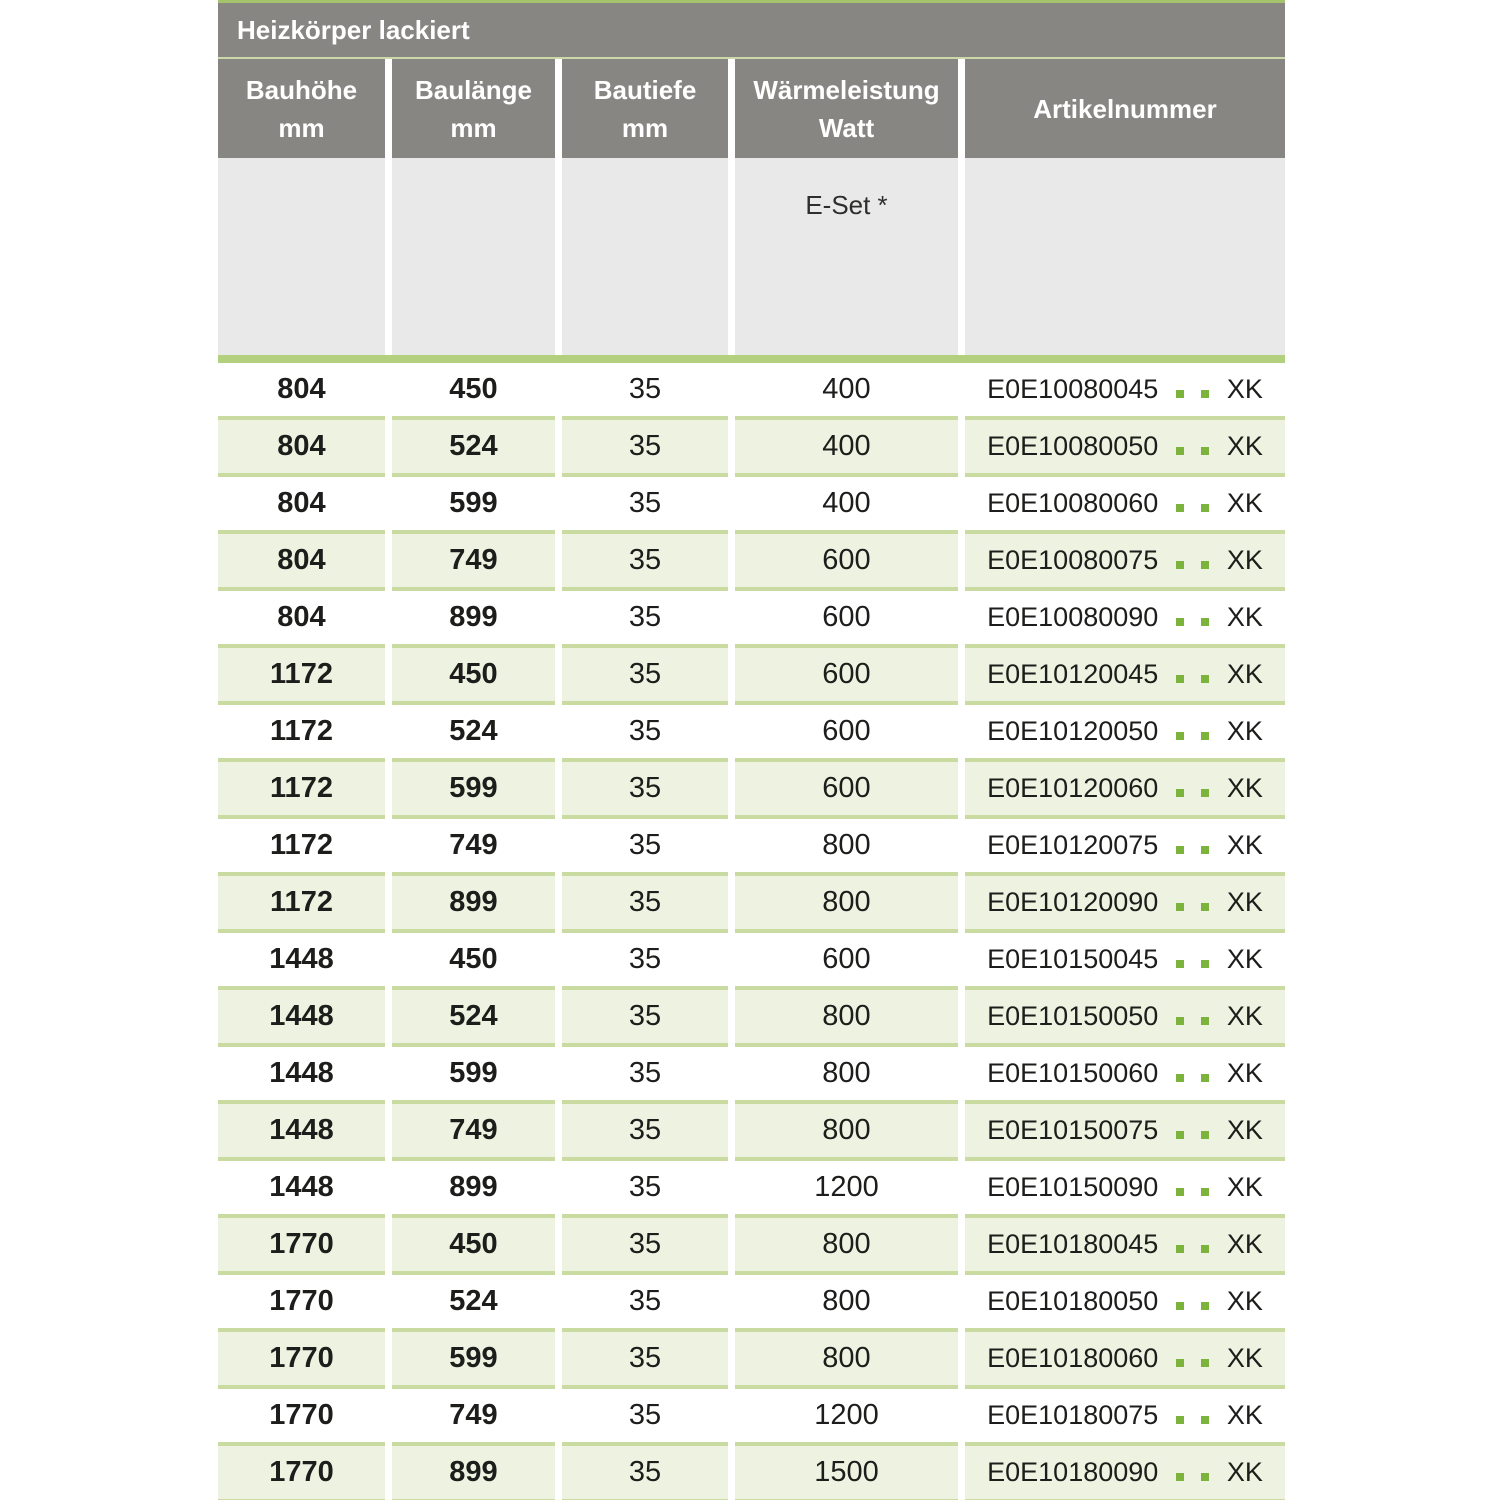 This screenshot has height=1500, width=1500. What do you see at coordinates (1073, 560) in the screenshot?
I see `artikelnummer-code: E0E10080075` at bounding box center [1073, 560].